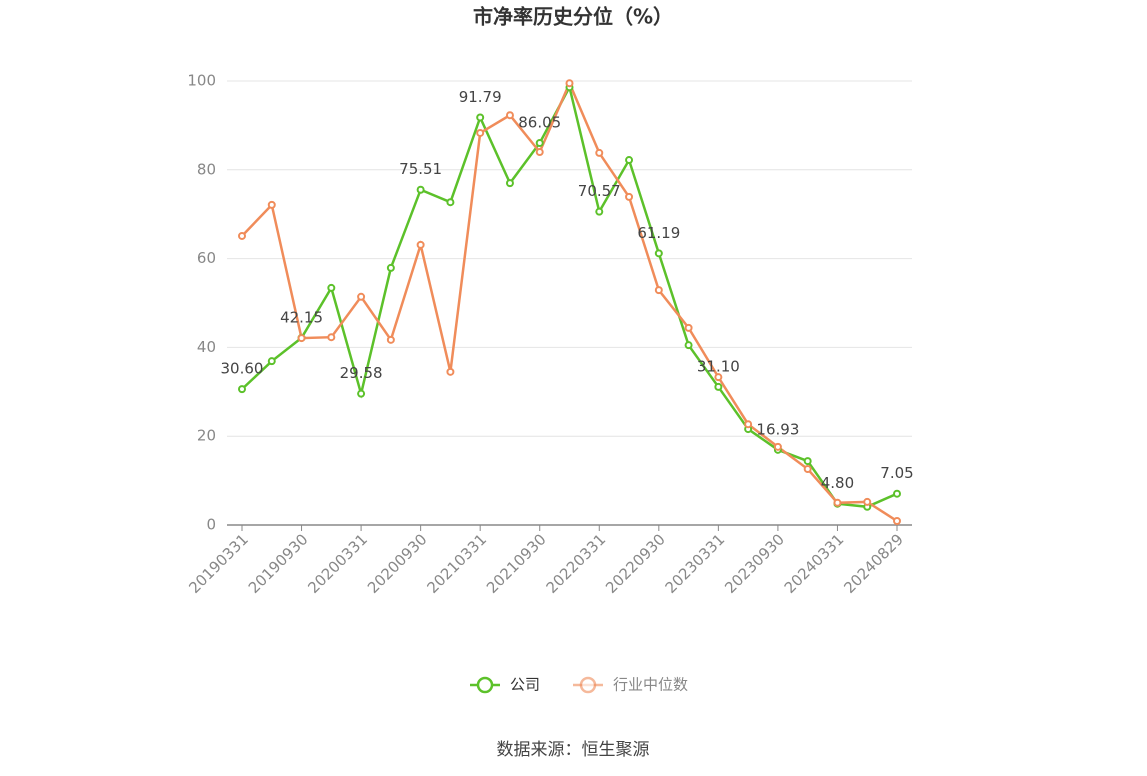  I want to click on value-label: 7.05, so click(896, 473).